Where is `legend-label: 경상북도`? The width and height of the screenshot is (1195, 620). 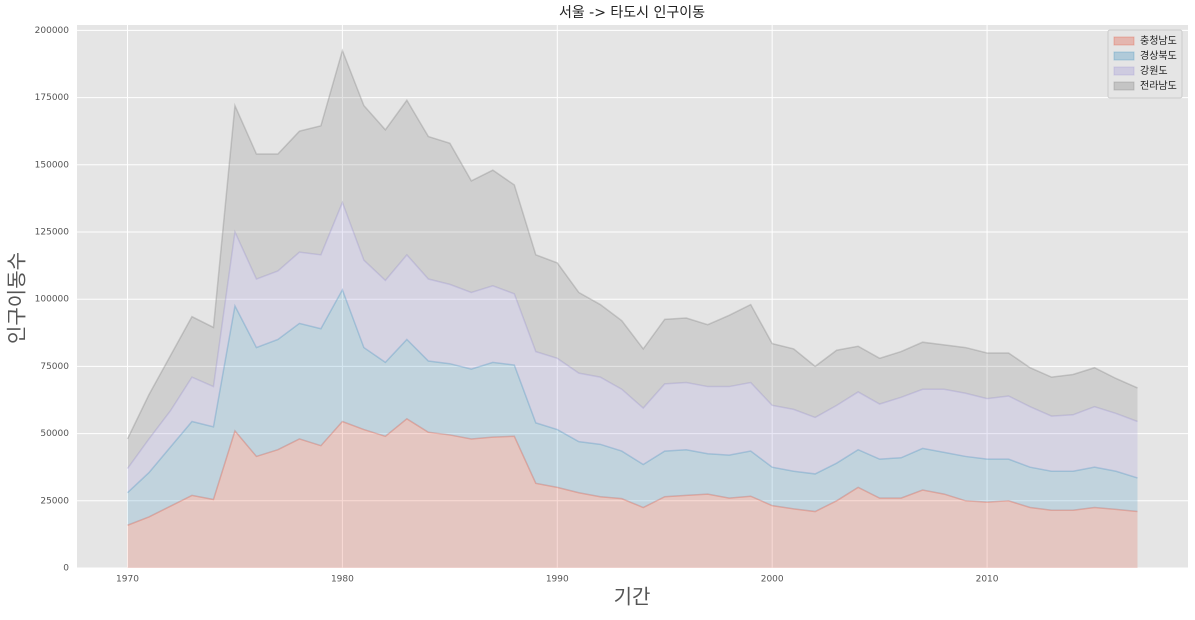 legend-label: 경상북도 is located at coordinates (1158, 55).